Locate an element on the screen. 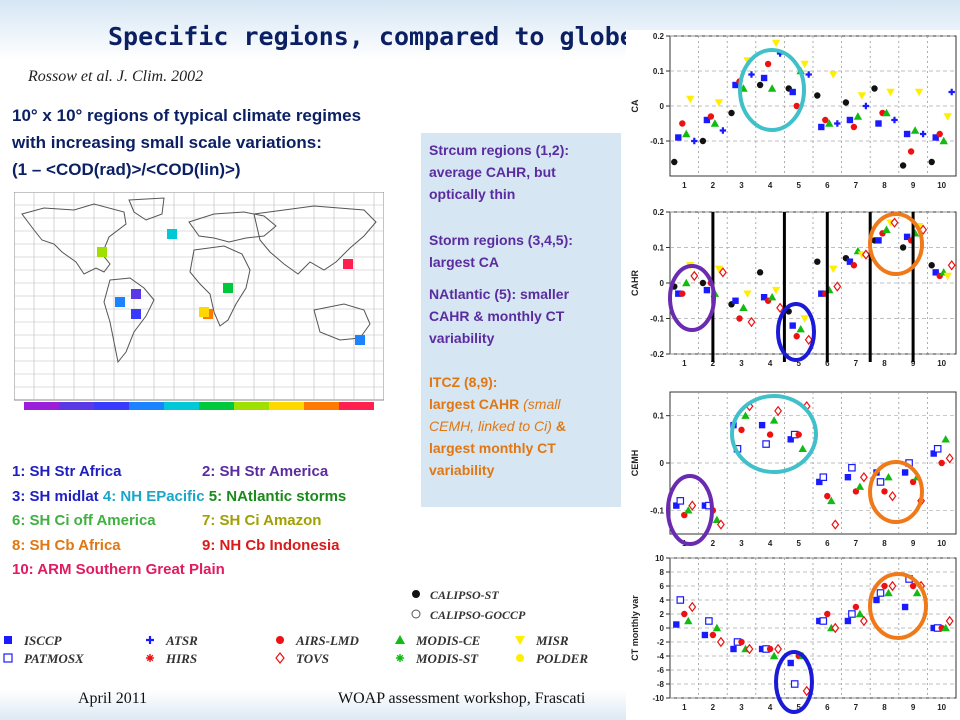  finding-storm: Storm regions (3,4,5): largest CA is located at coordinates (501, 251).